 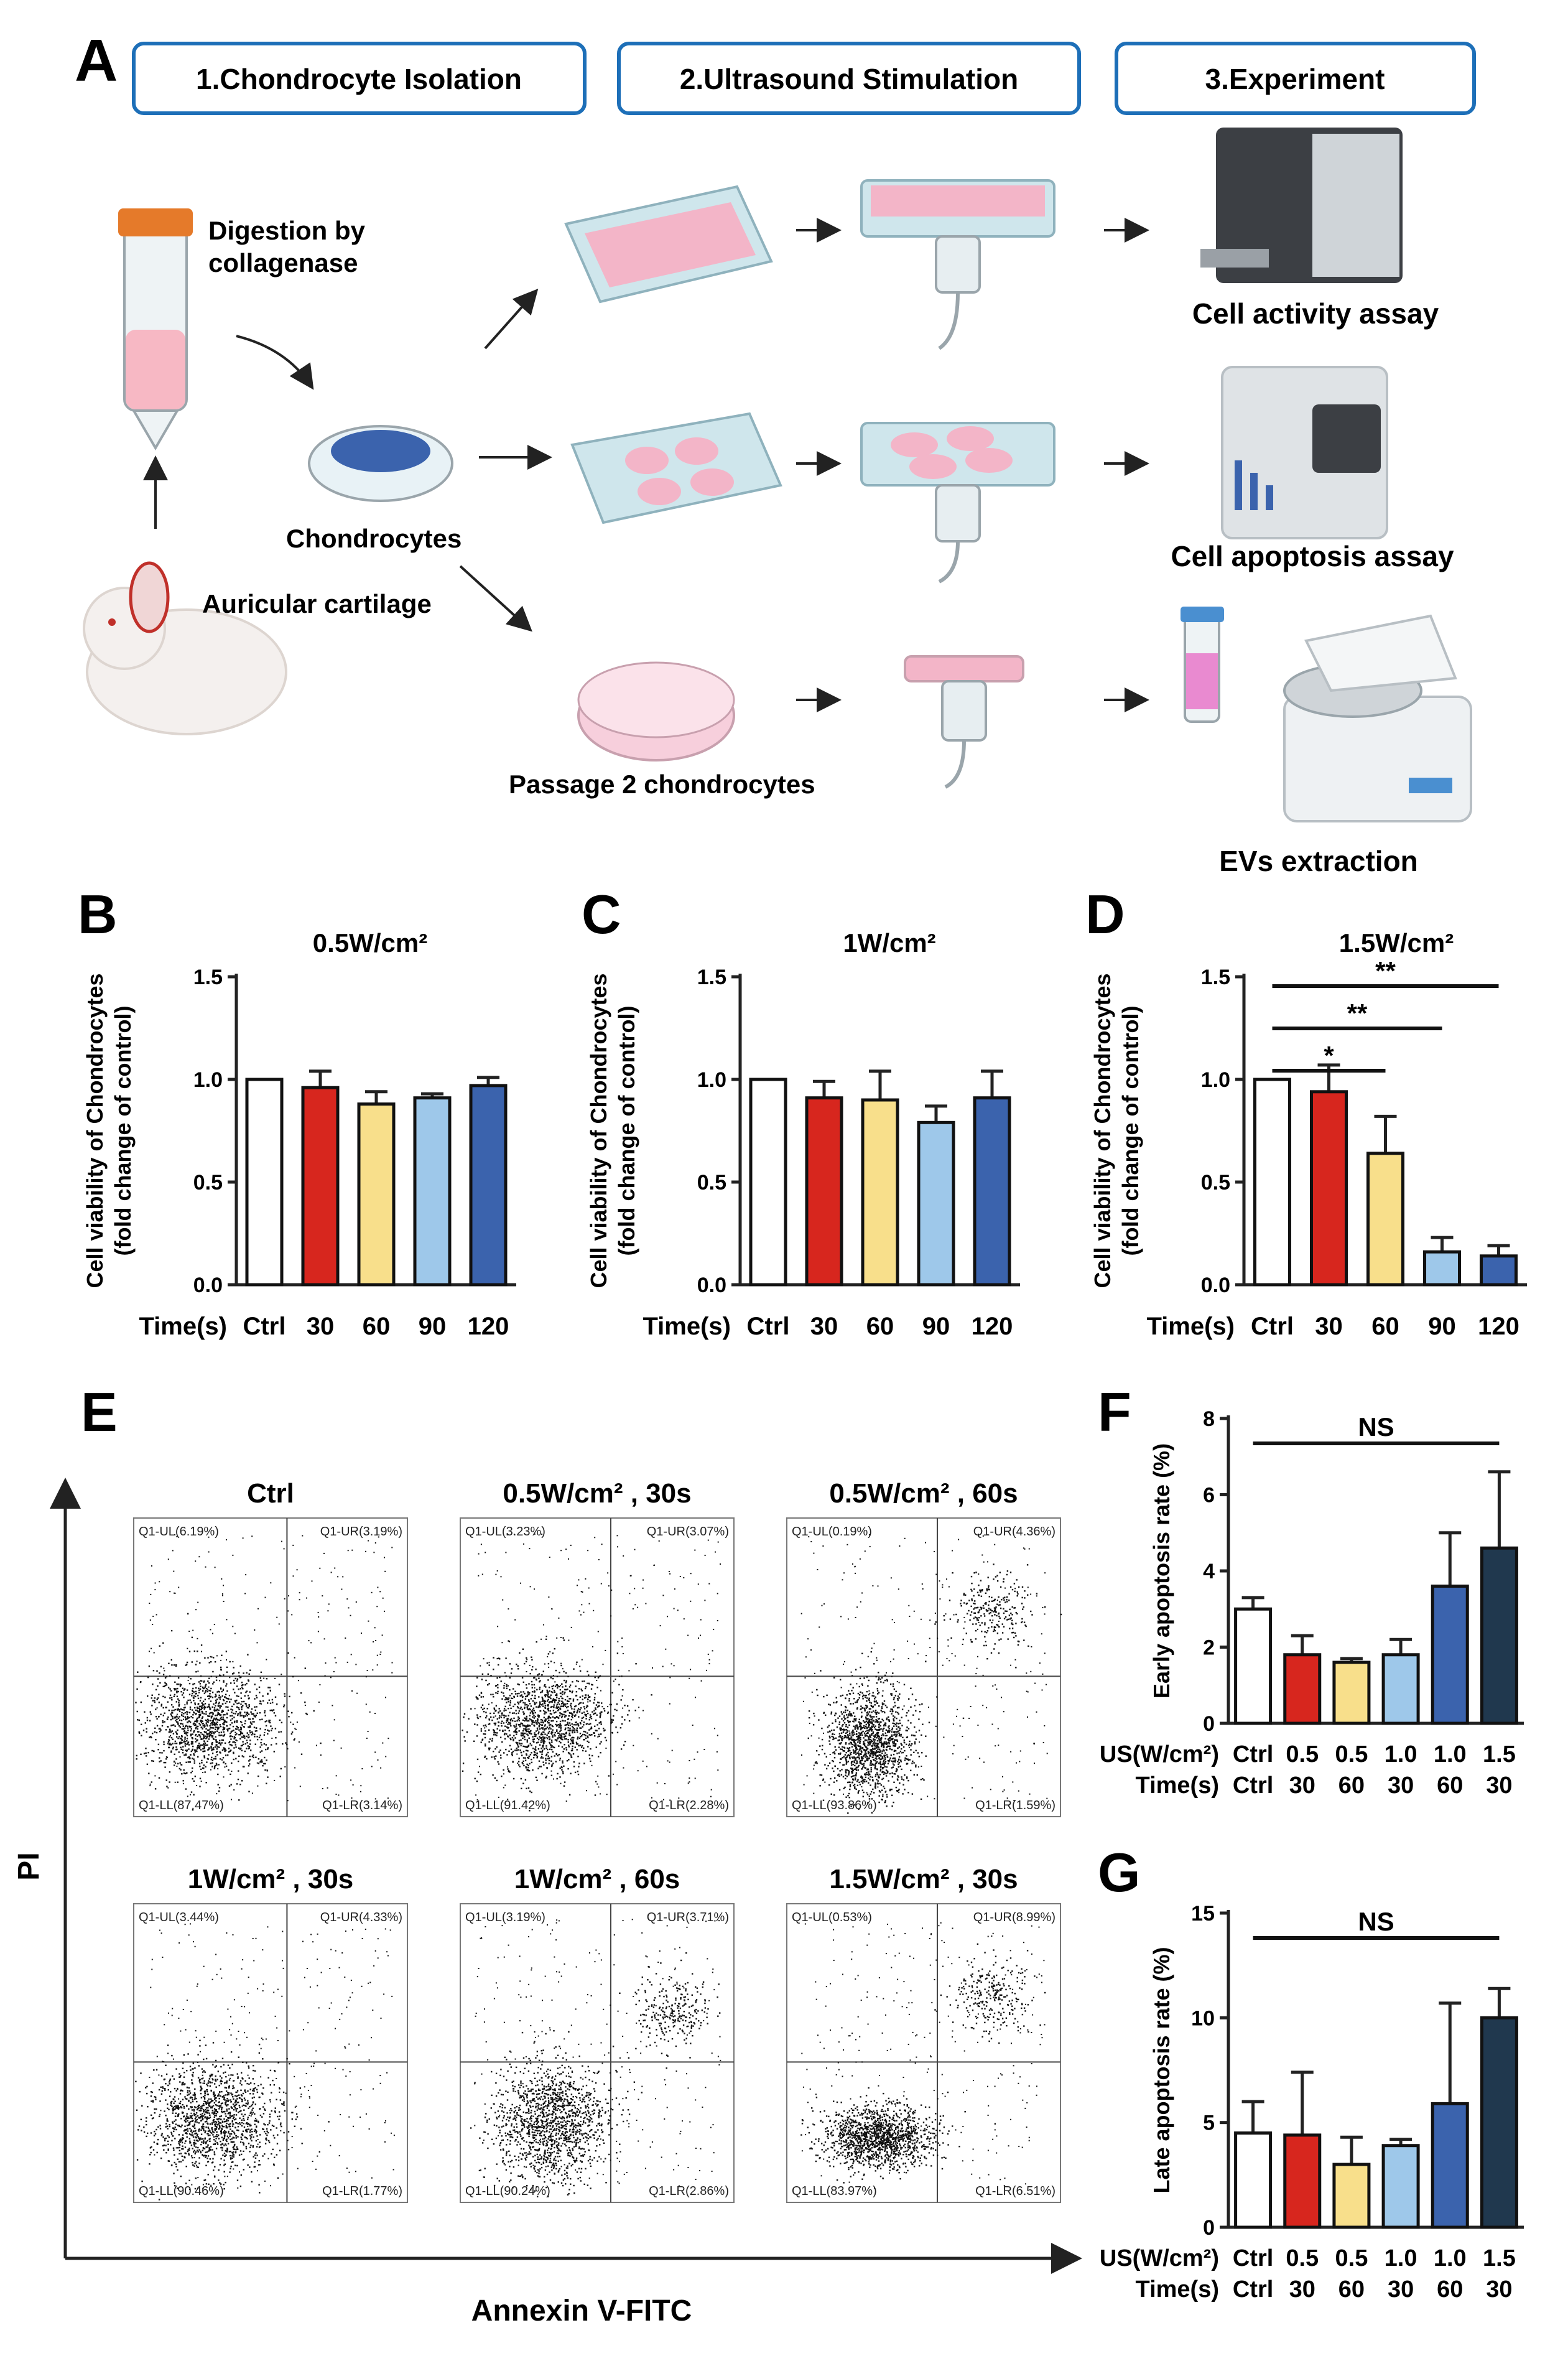 What do you see at coordinates (505, 1917) in the screenshot?
I see `quadrant-label-ul: Q1-UL(3.19%)` at bounding box center [505, 1917].